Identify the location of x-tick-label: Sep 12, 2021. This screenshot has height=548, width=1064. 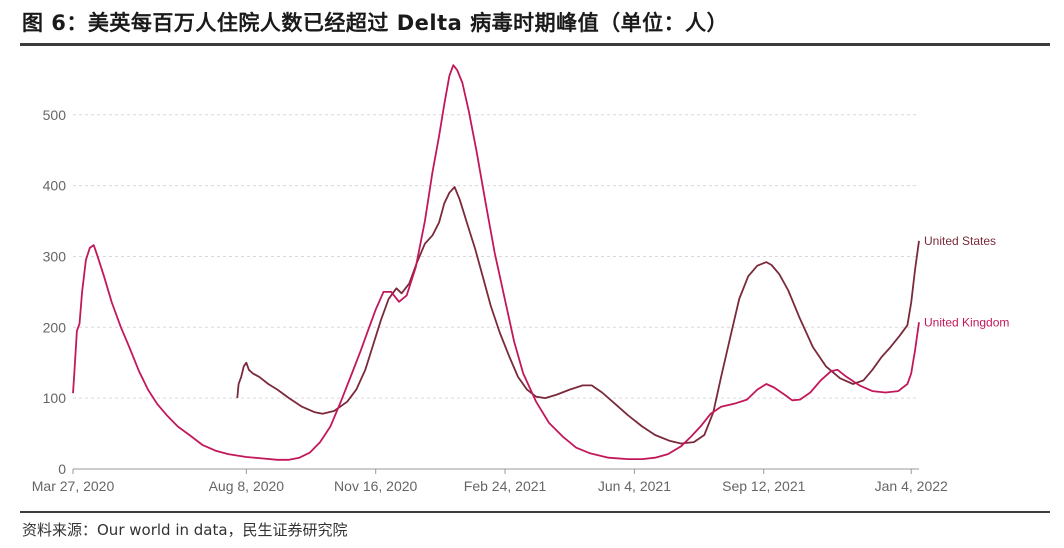
(764, 486).